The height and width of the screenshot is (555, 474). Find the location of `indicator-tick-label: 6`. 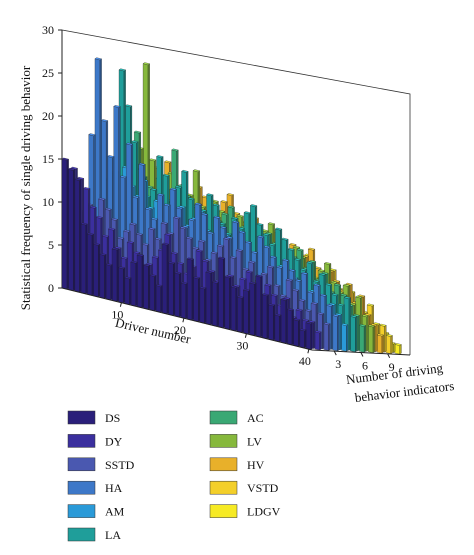

indicator-tick-label: 6 is located at coordinates (365, 365).